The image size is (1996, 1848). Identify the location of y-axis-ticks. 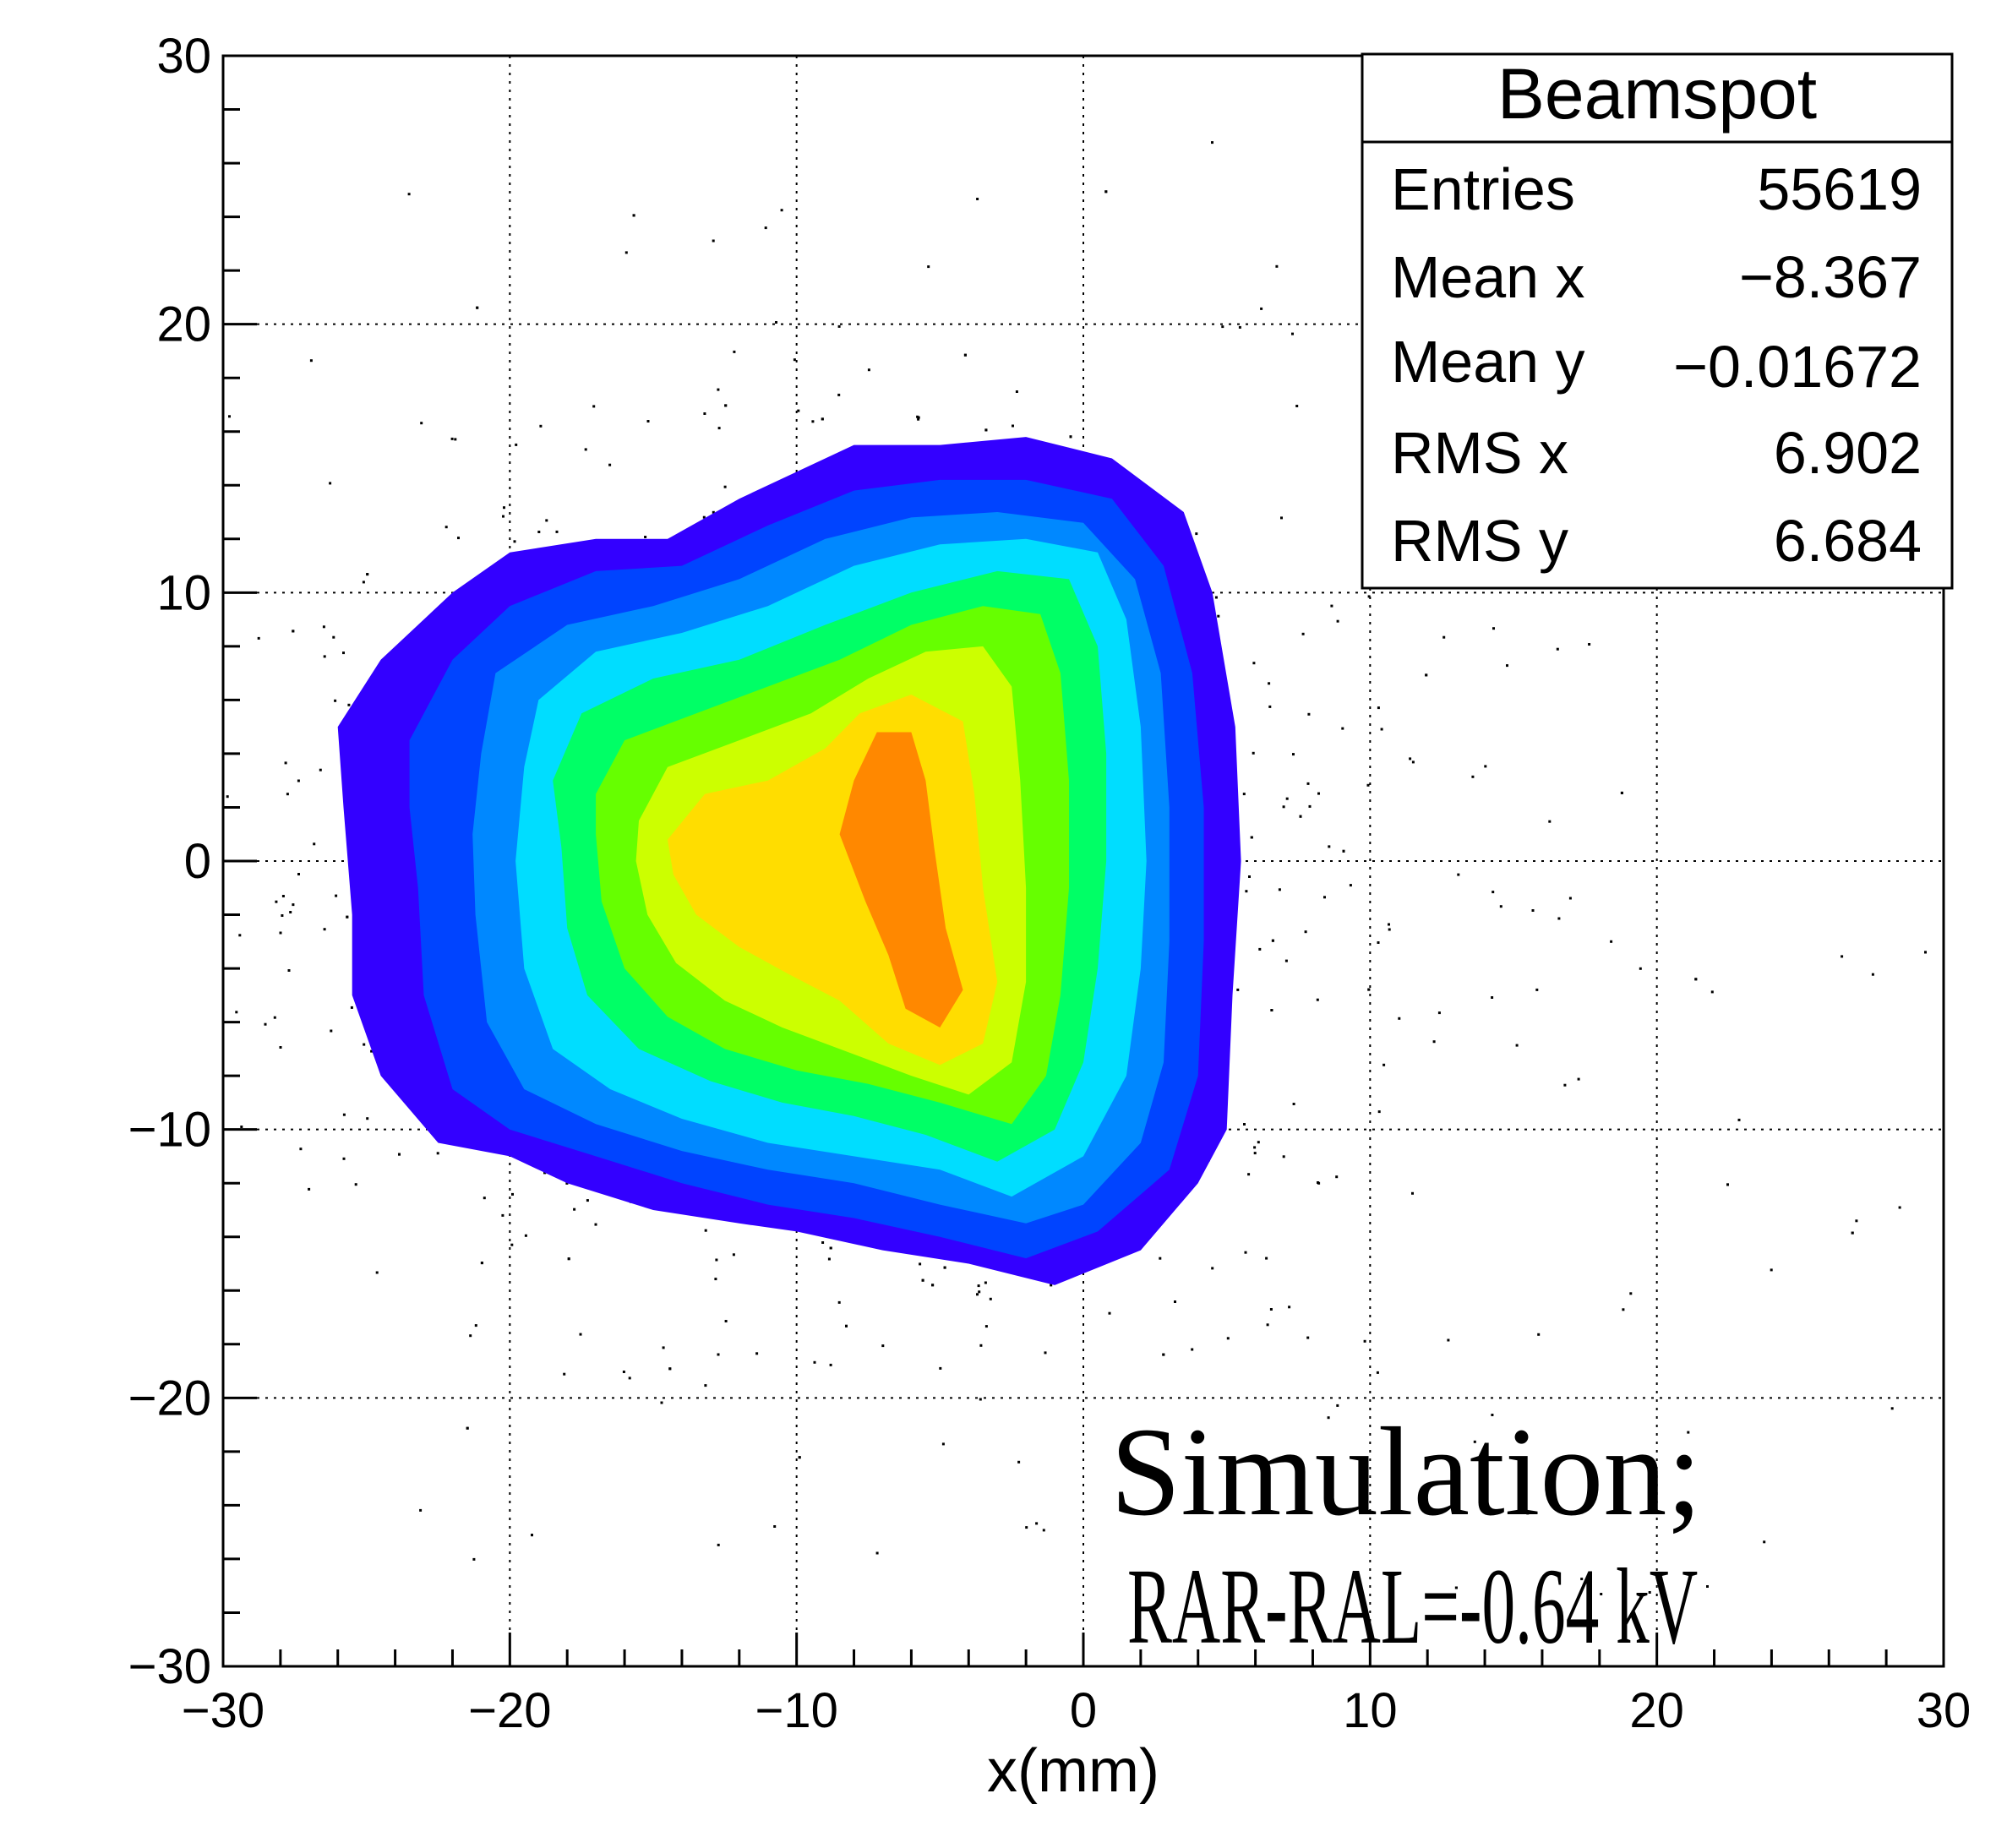
(240, 861).